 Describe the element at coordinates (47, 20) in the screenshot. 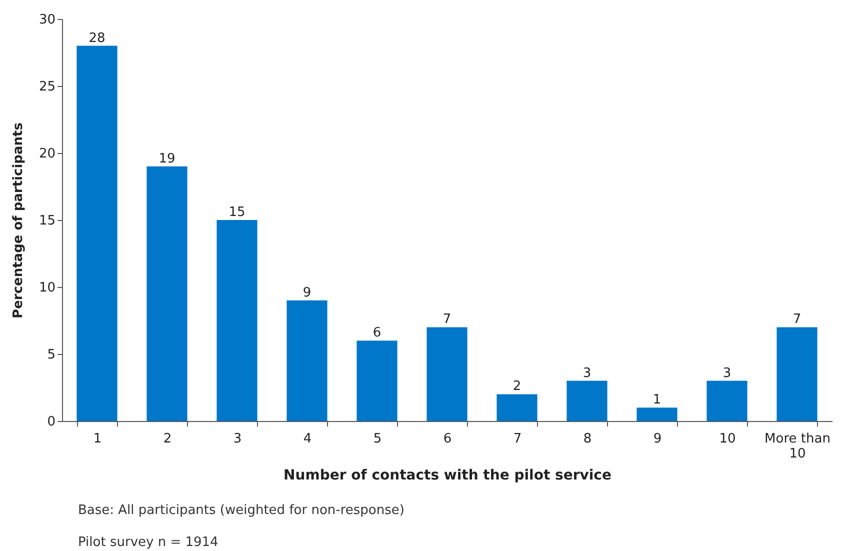

I see `y-tick-label: 30` at that location.